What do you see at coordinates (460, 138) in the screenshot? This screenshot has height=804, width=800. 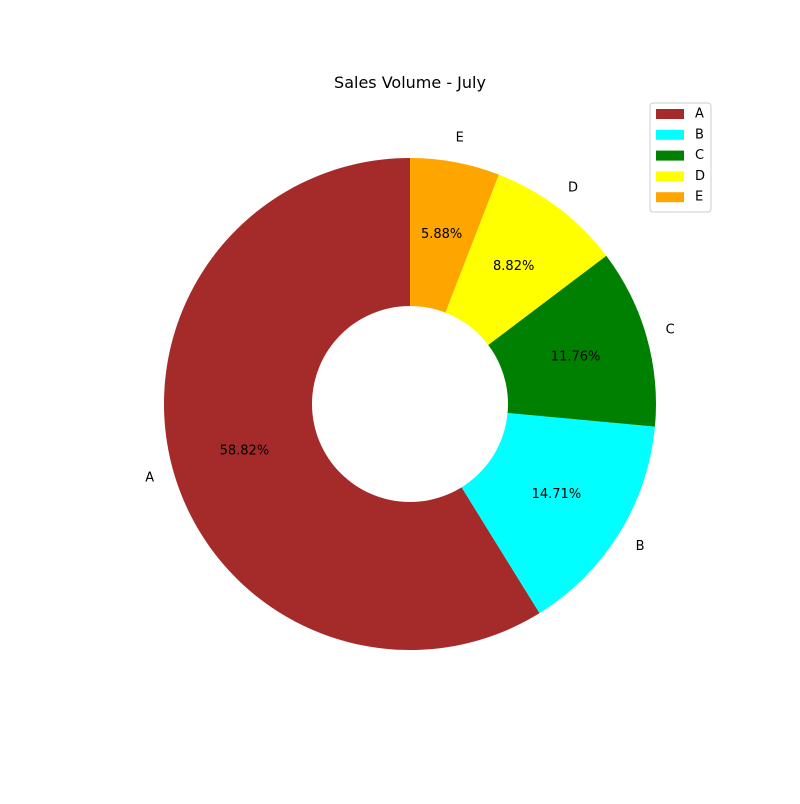 I see `slice-label-e: E` at bounding box center [460, 138].